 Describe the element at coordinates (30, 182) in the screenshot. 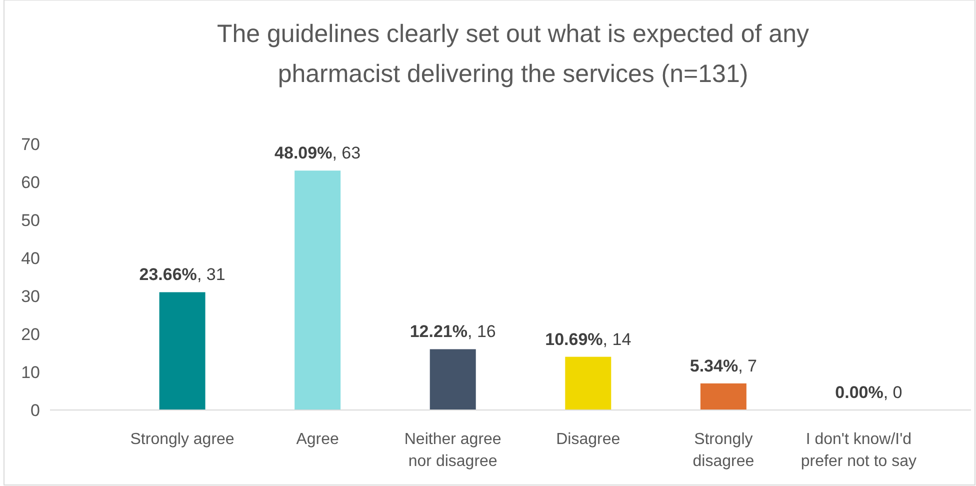

I see `y-tick-label: 60` at that location.